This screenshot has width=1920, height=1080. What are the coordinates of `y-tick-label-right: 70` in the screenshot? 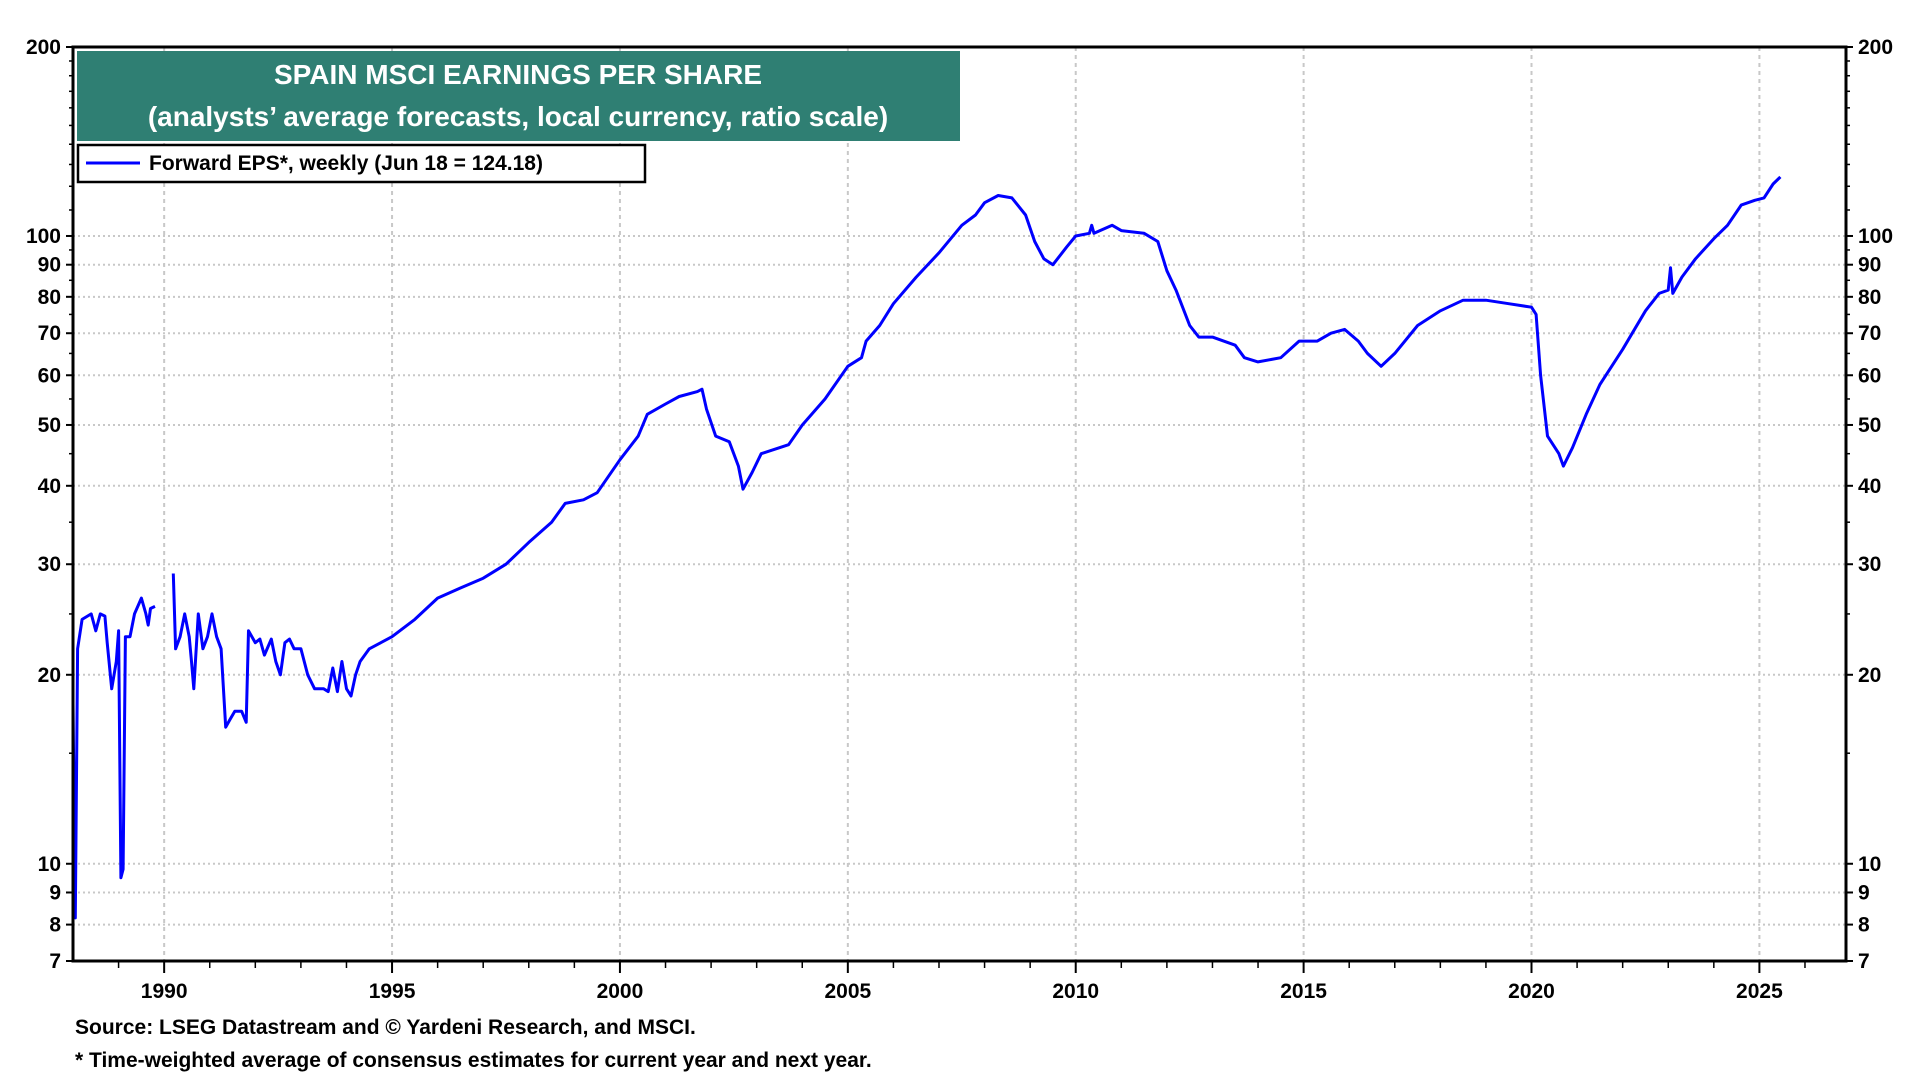 It's located at (1869, 333).